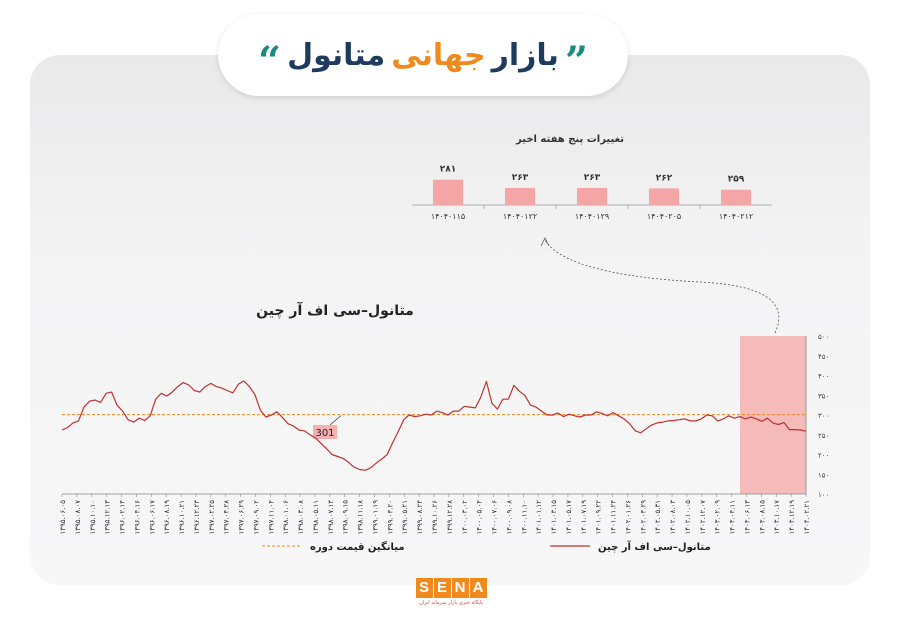 The height and width of the screenshot is (623, 900). I want to click on x-tick-label: ۱۴۰۱.۰۵.۱۷, so click(569, 517).